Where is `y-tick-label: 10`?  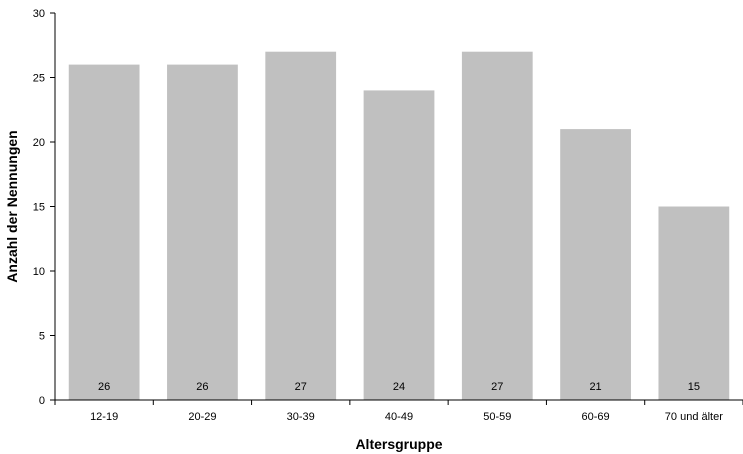 y-tick-label: 10 is located at coordinates (39, 272).